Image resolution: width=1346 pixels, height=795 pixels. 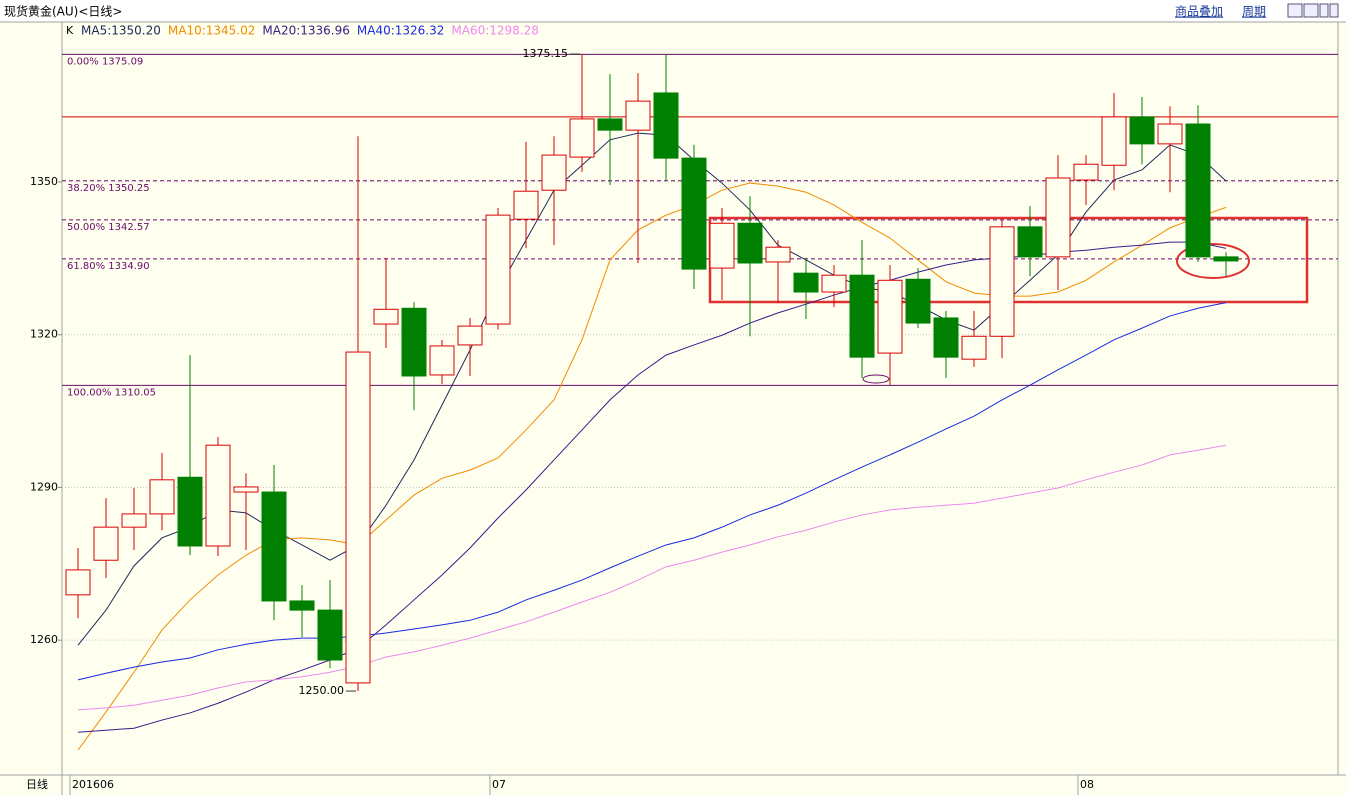 What do you see at coordinates (499, 784) in the screenshot?
I see `x-tick-label: 07` at bounding box center [499, 784].